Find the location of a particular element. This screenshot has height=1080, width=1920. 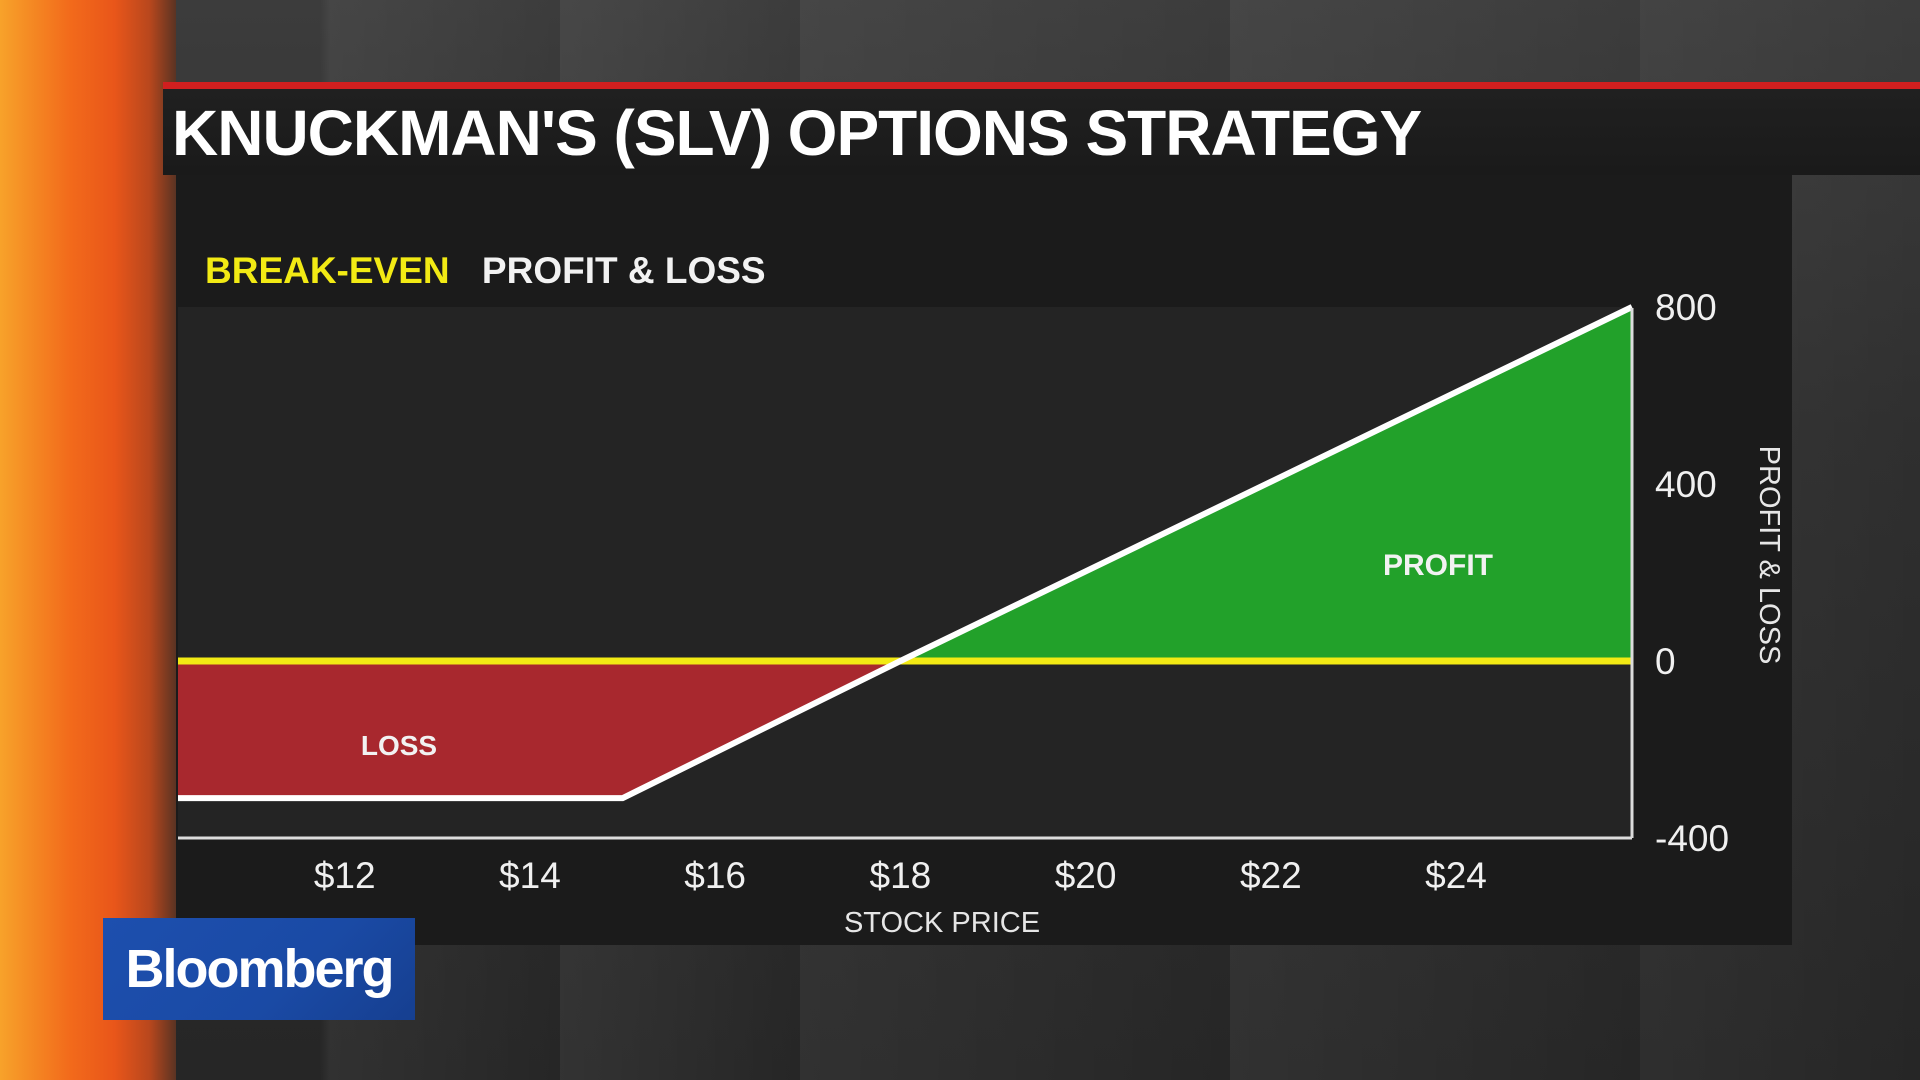

legend: BREAK-EVEN PROFIT & LOSS is located at coordinates (485, 271).